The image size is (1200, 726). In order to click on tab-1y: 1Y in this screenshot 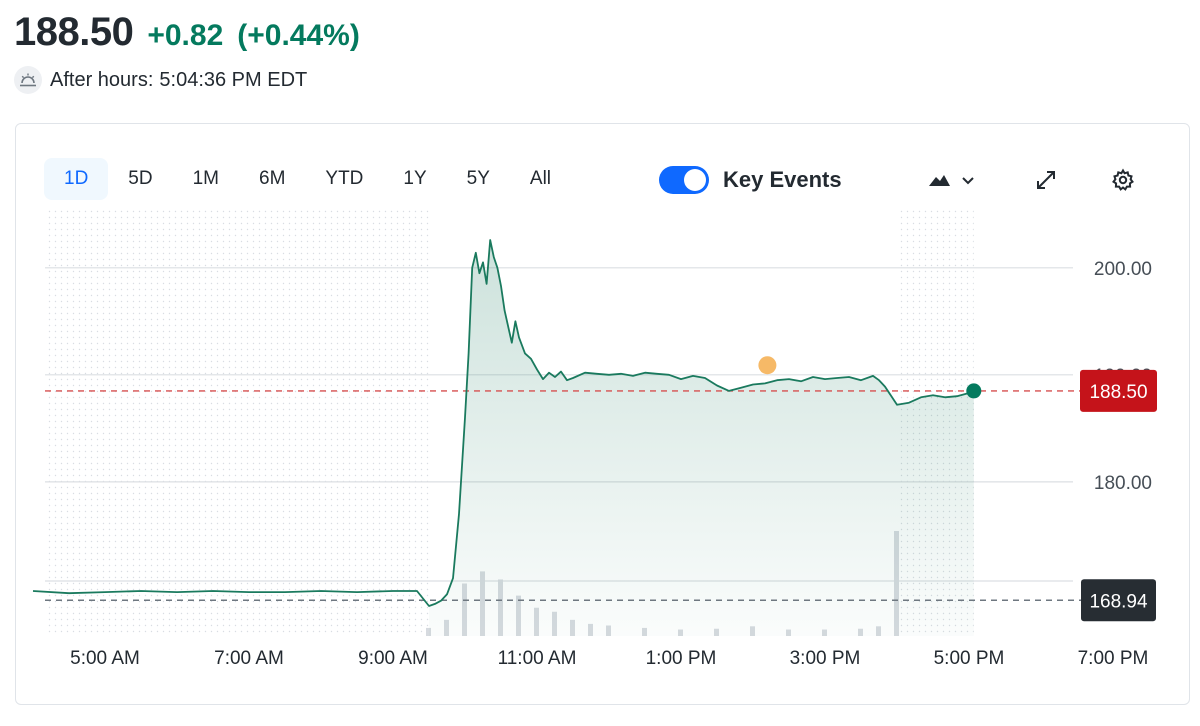, I will do `click(415, 178)`.